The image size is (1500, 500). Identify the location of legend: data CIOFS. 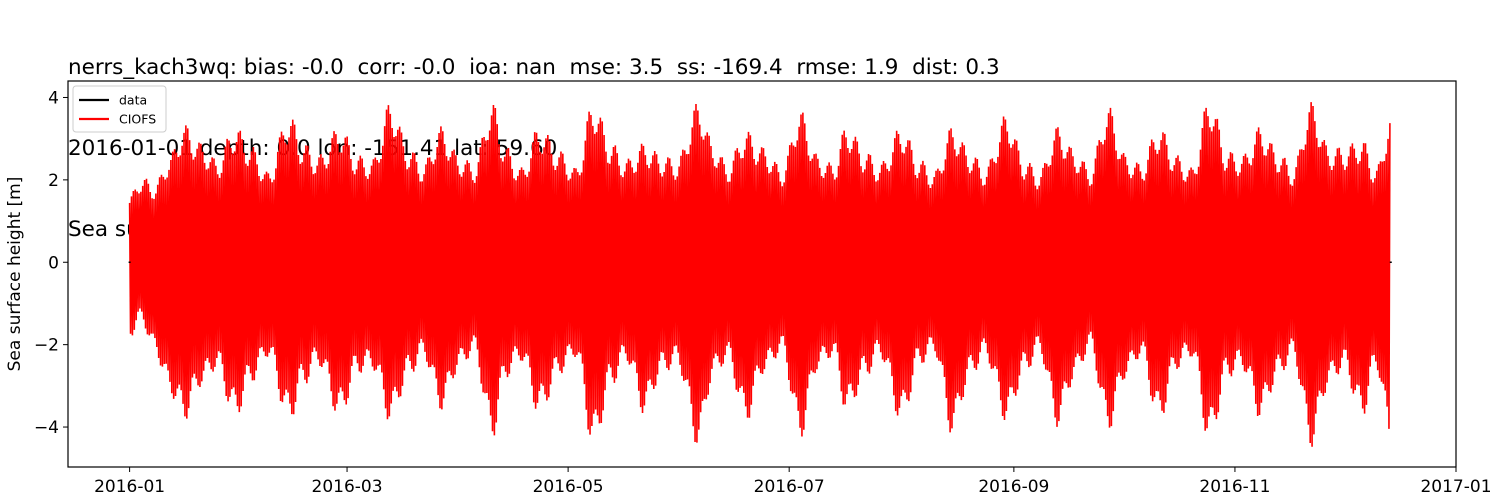
(119, 109).